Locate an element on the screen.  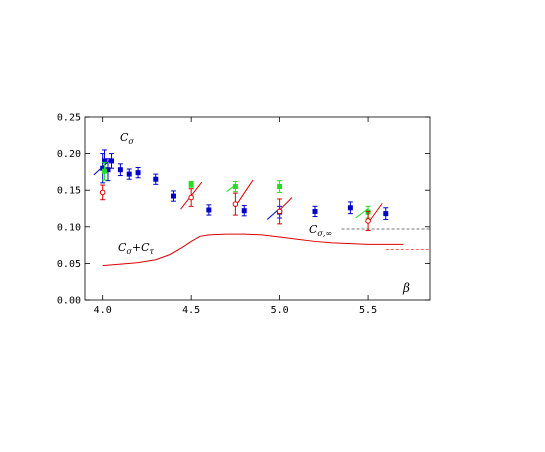
c-sum-label: Cσ+Cτ is located at coordinates (136, 248).